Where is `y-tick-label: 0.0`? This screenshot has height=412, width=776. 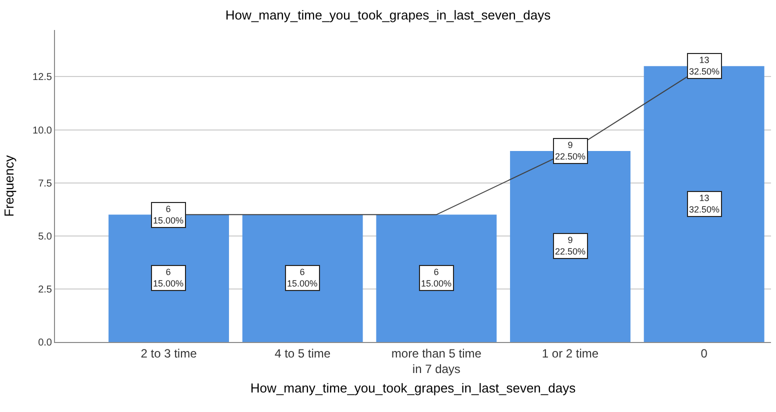
y-tick-label: 0.0 is located at coordinates (45, 343).